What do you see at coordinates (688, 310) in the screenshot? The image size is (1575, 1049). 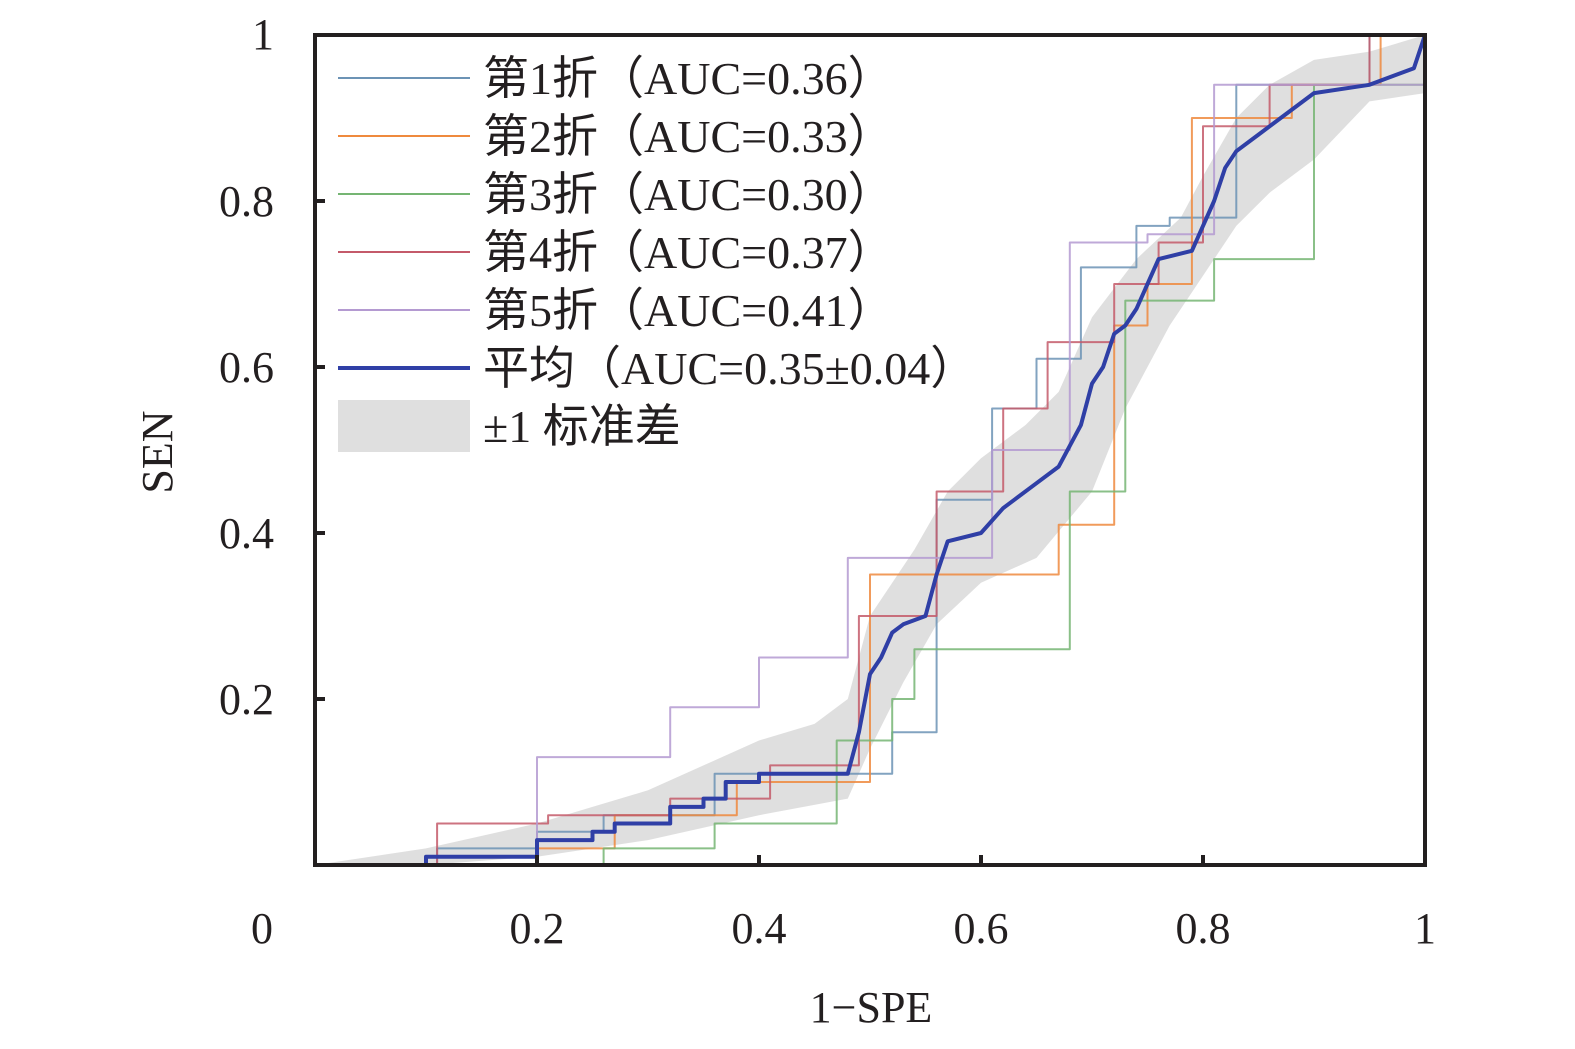 I see `legend-label: 第5折（AUC=0.41）` at bounding box center [688, 310].